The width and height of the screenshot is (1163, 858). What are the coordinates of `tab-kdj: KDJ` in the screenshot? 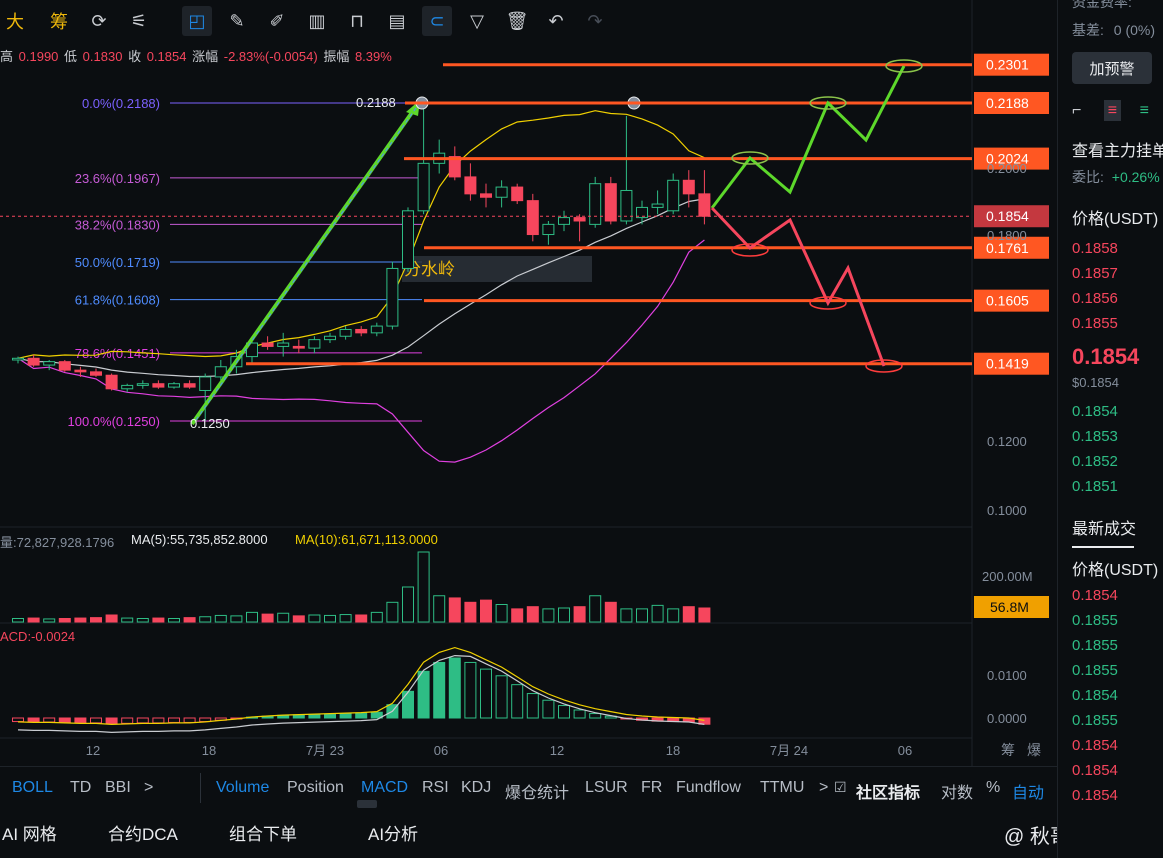 It's located at (476, 787).